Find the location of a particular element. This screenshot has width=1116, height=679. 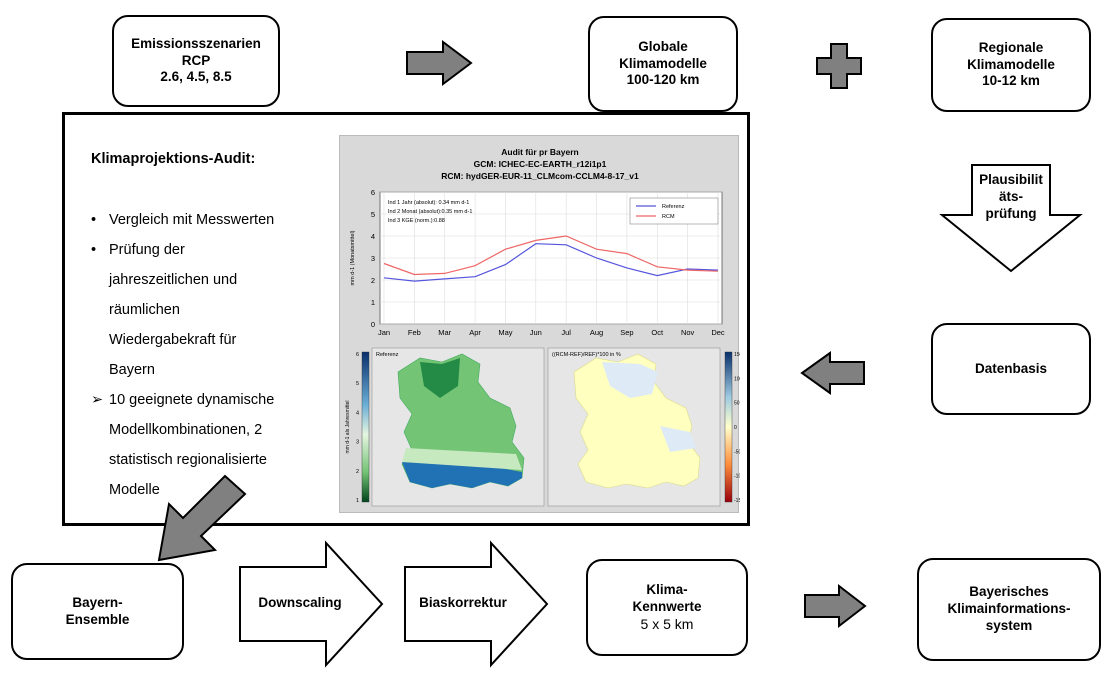

left-colorbar-tick: 6 is located at coordinates (357, 355).